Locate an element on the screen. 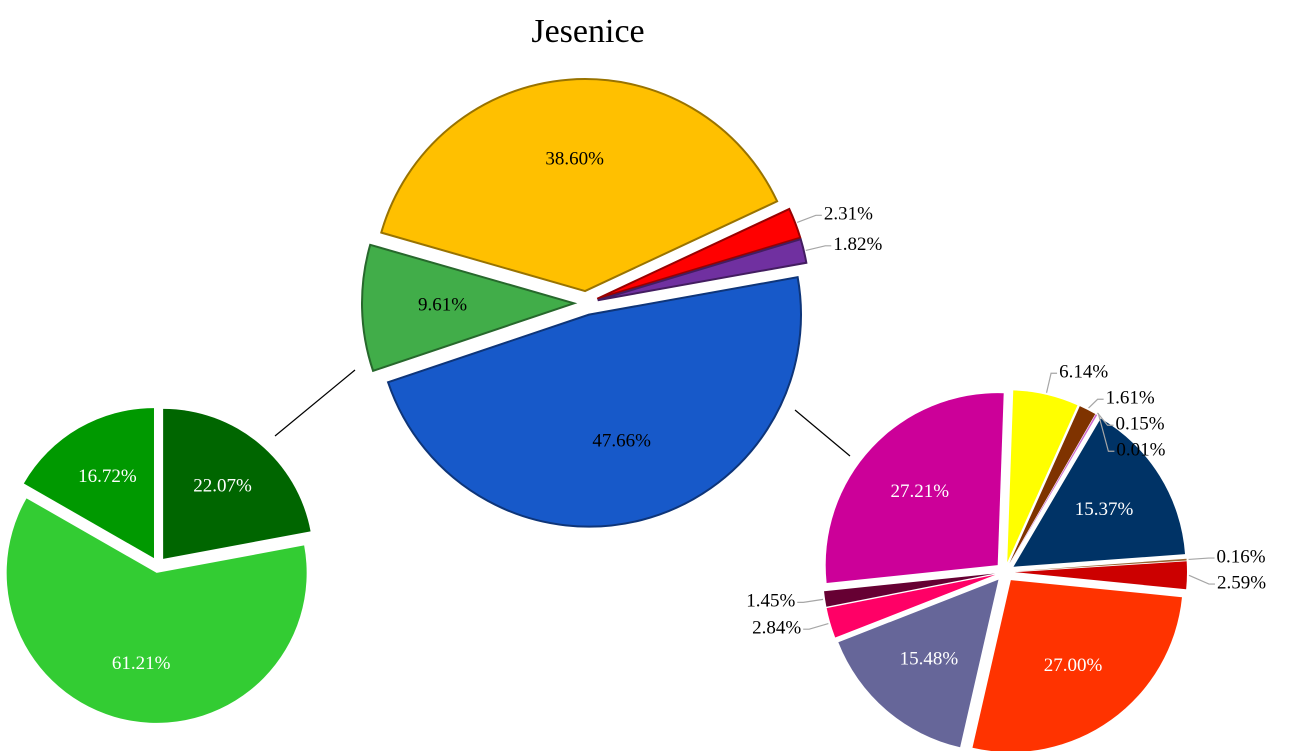  data-label: 1.82% is located at coordinates (857, 244).